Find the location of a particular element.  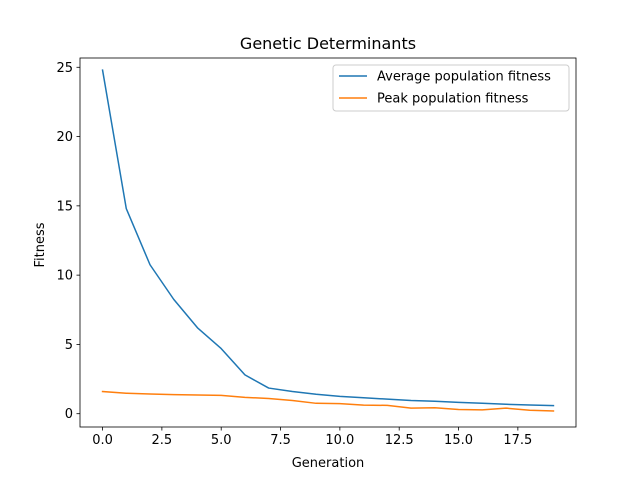

y-tick-label: 0 is located at coordinates (69, 414).